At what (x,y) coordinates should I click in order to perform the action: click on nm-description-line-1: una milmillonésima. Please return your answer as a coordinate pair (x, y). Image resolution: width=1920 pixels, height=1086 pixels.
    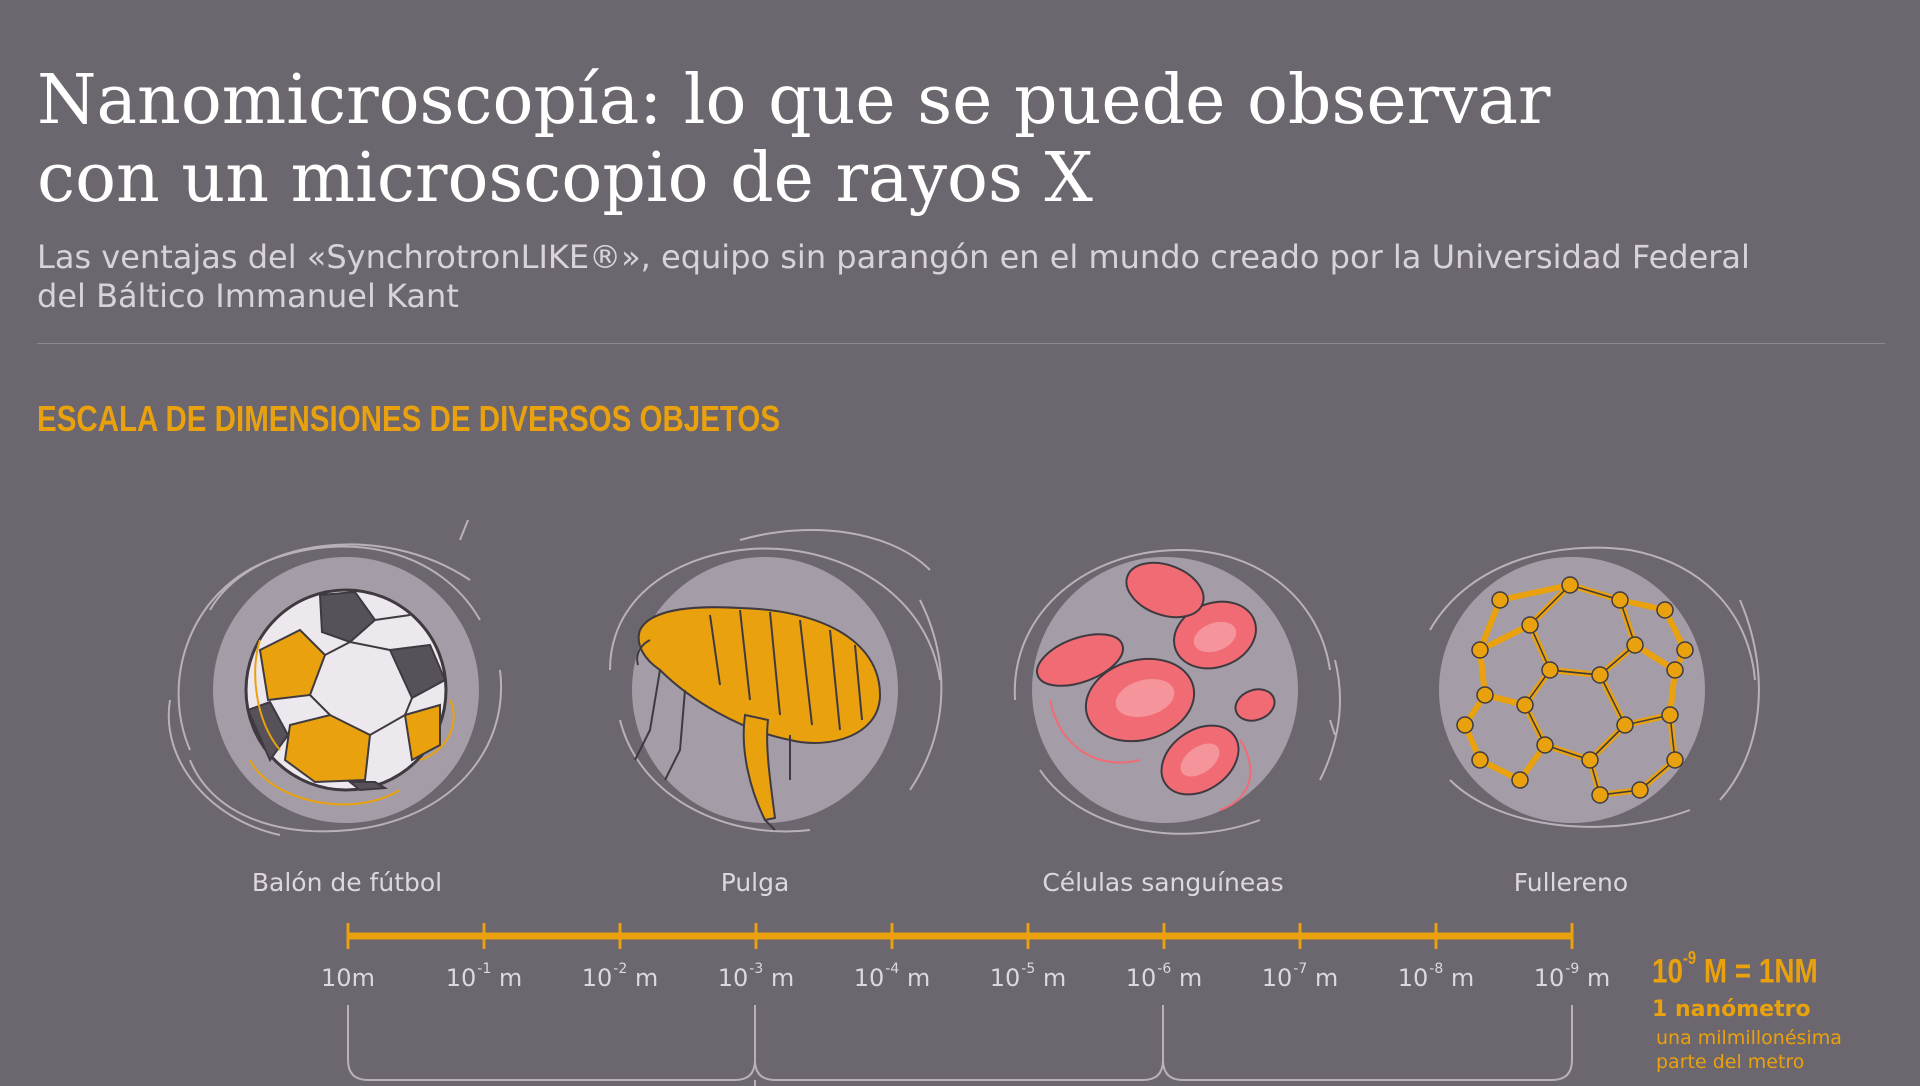
    Looking at the image, I should click on (1749, 1038).